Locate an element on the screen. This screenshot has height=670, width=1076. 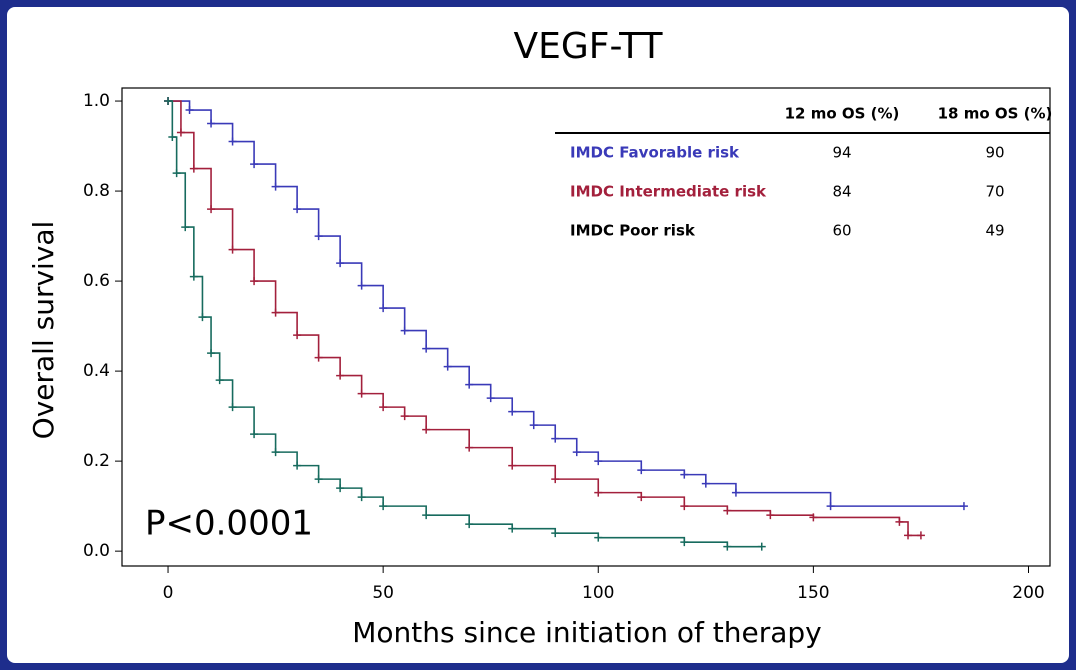
x-tick-label: 50 is located at coordinates (383, 593).